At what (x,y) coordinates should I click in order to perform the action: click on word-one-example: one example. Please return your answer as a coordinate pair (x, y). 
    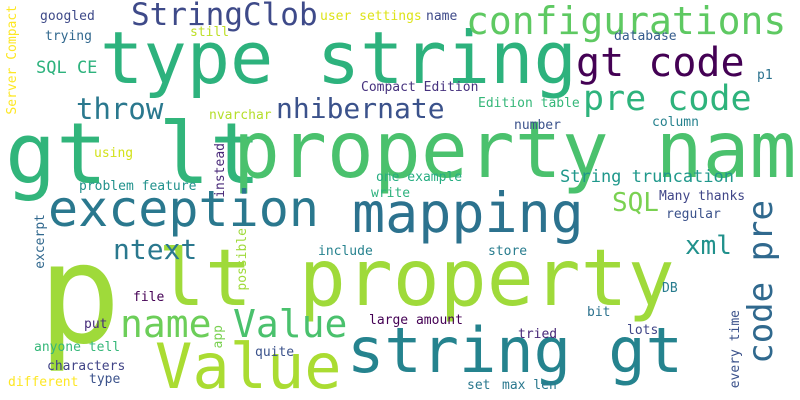
    Looking at the image, I should click on (419, 177).